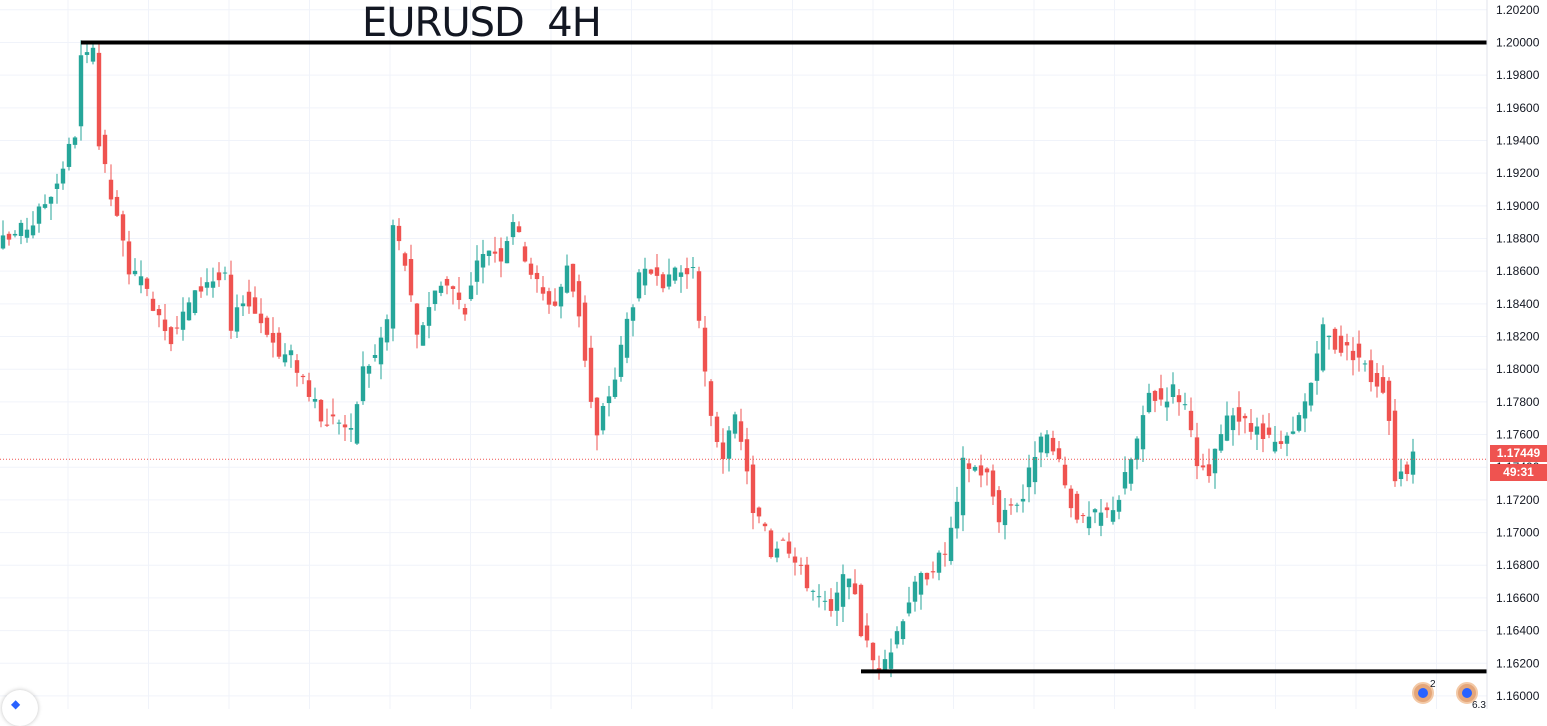 This screenshot has width=1547, height=726. I want to click on price-tick-label: 1.20200, so click(1518, 10).